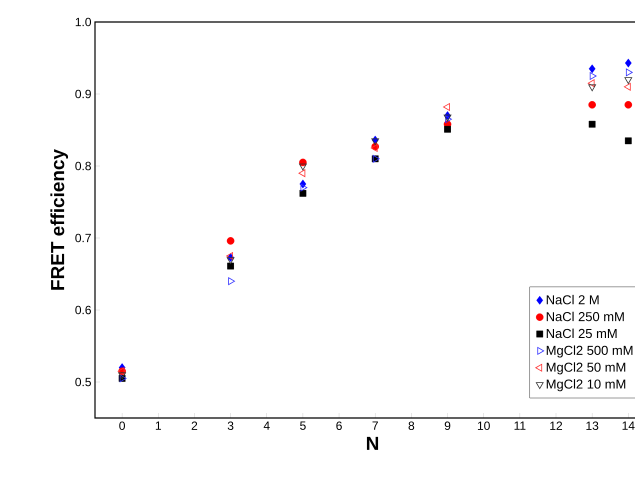  Describe the element at coordinates (375, 426) in the screenshot. I see `x-tick-label: 7` at that location.